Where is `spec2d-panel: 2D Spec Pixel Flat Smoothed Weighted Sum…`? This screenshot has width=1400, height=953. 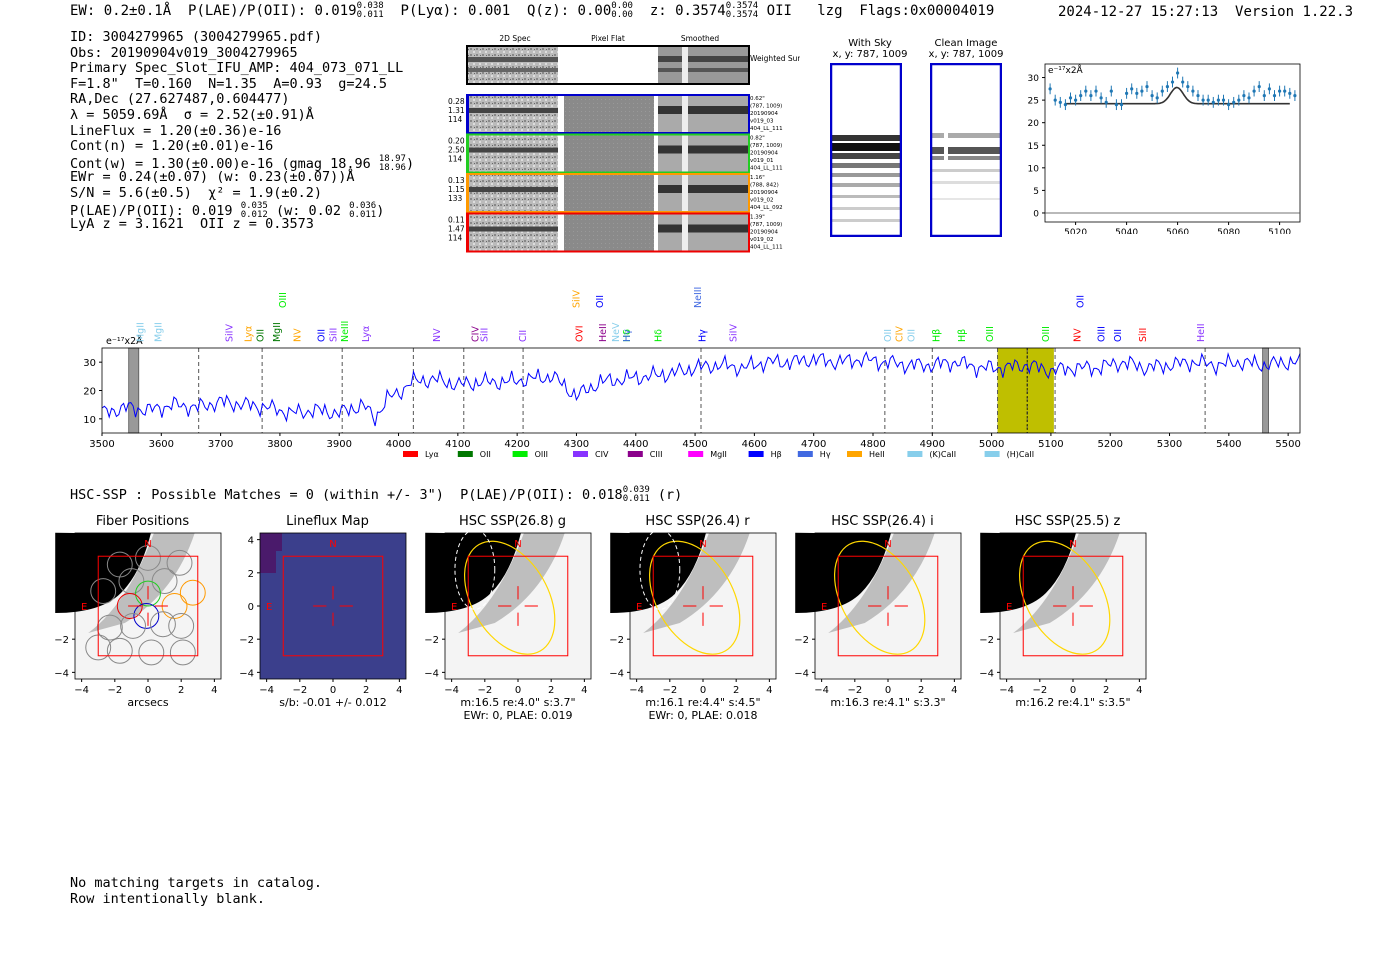
spec2d-panel: 2D Spec Pixel Flat Smoothed Weighted Sum… is located at coordinates (624, 143).